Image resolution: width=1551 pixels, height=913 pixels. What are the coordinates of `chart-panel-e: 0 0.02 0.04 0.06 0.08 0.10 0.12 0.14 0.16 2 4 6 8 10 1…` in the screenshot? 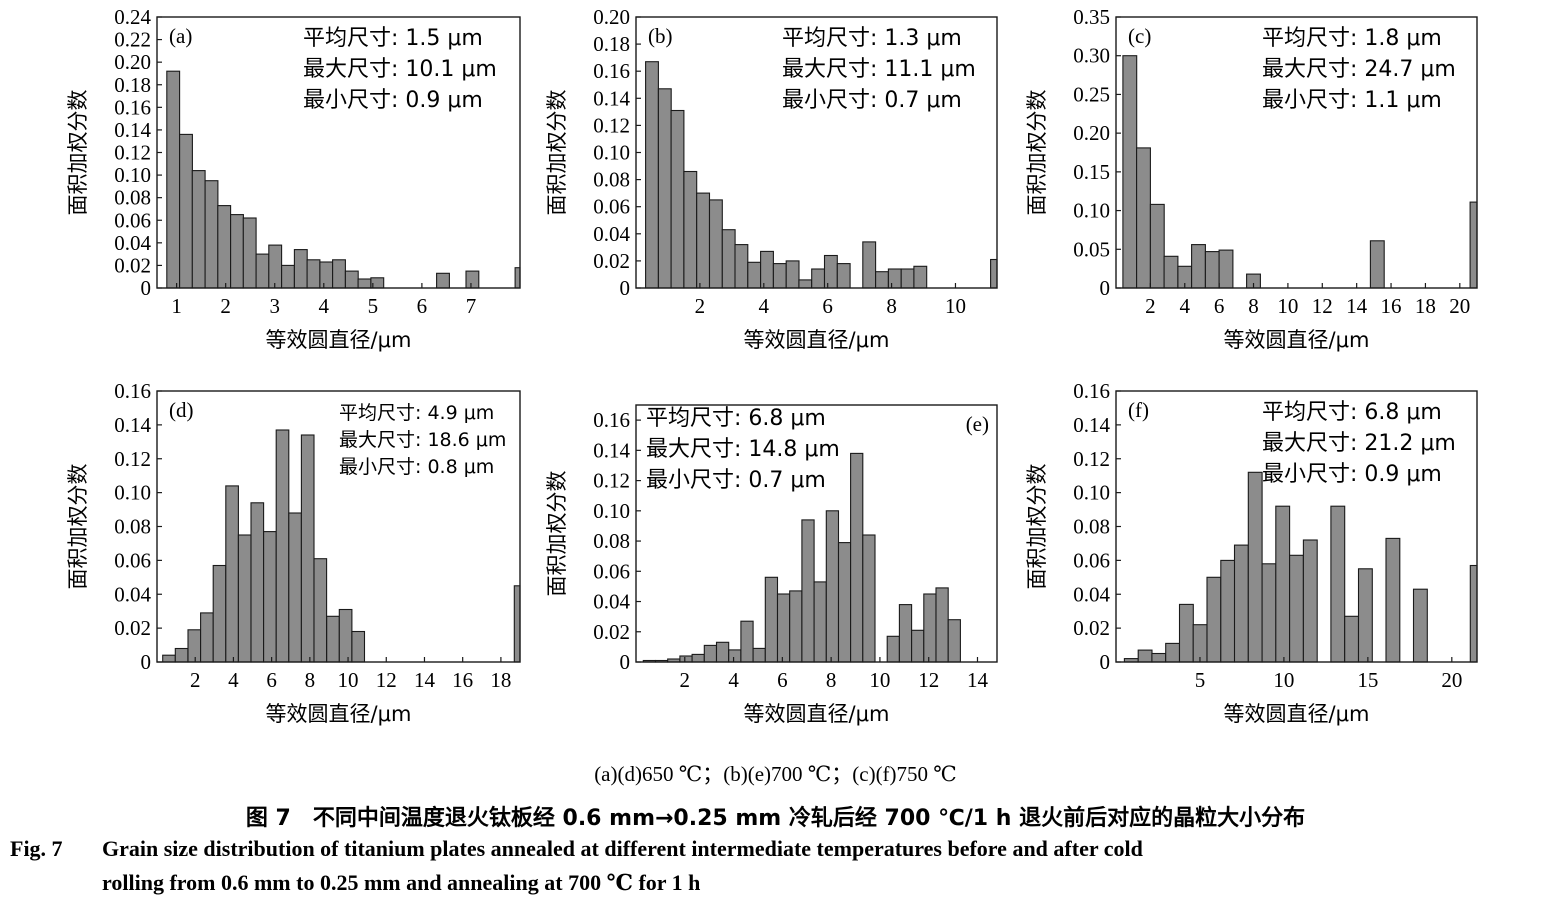 It's located at (771, 565).